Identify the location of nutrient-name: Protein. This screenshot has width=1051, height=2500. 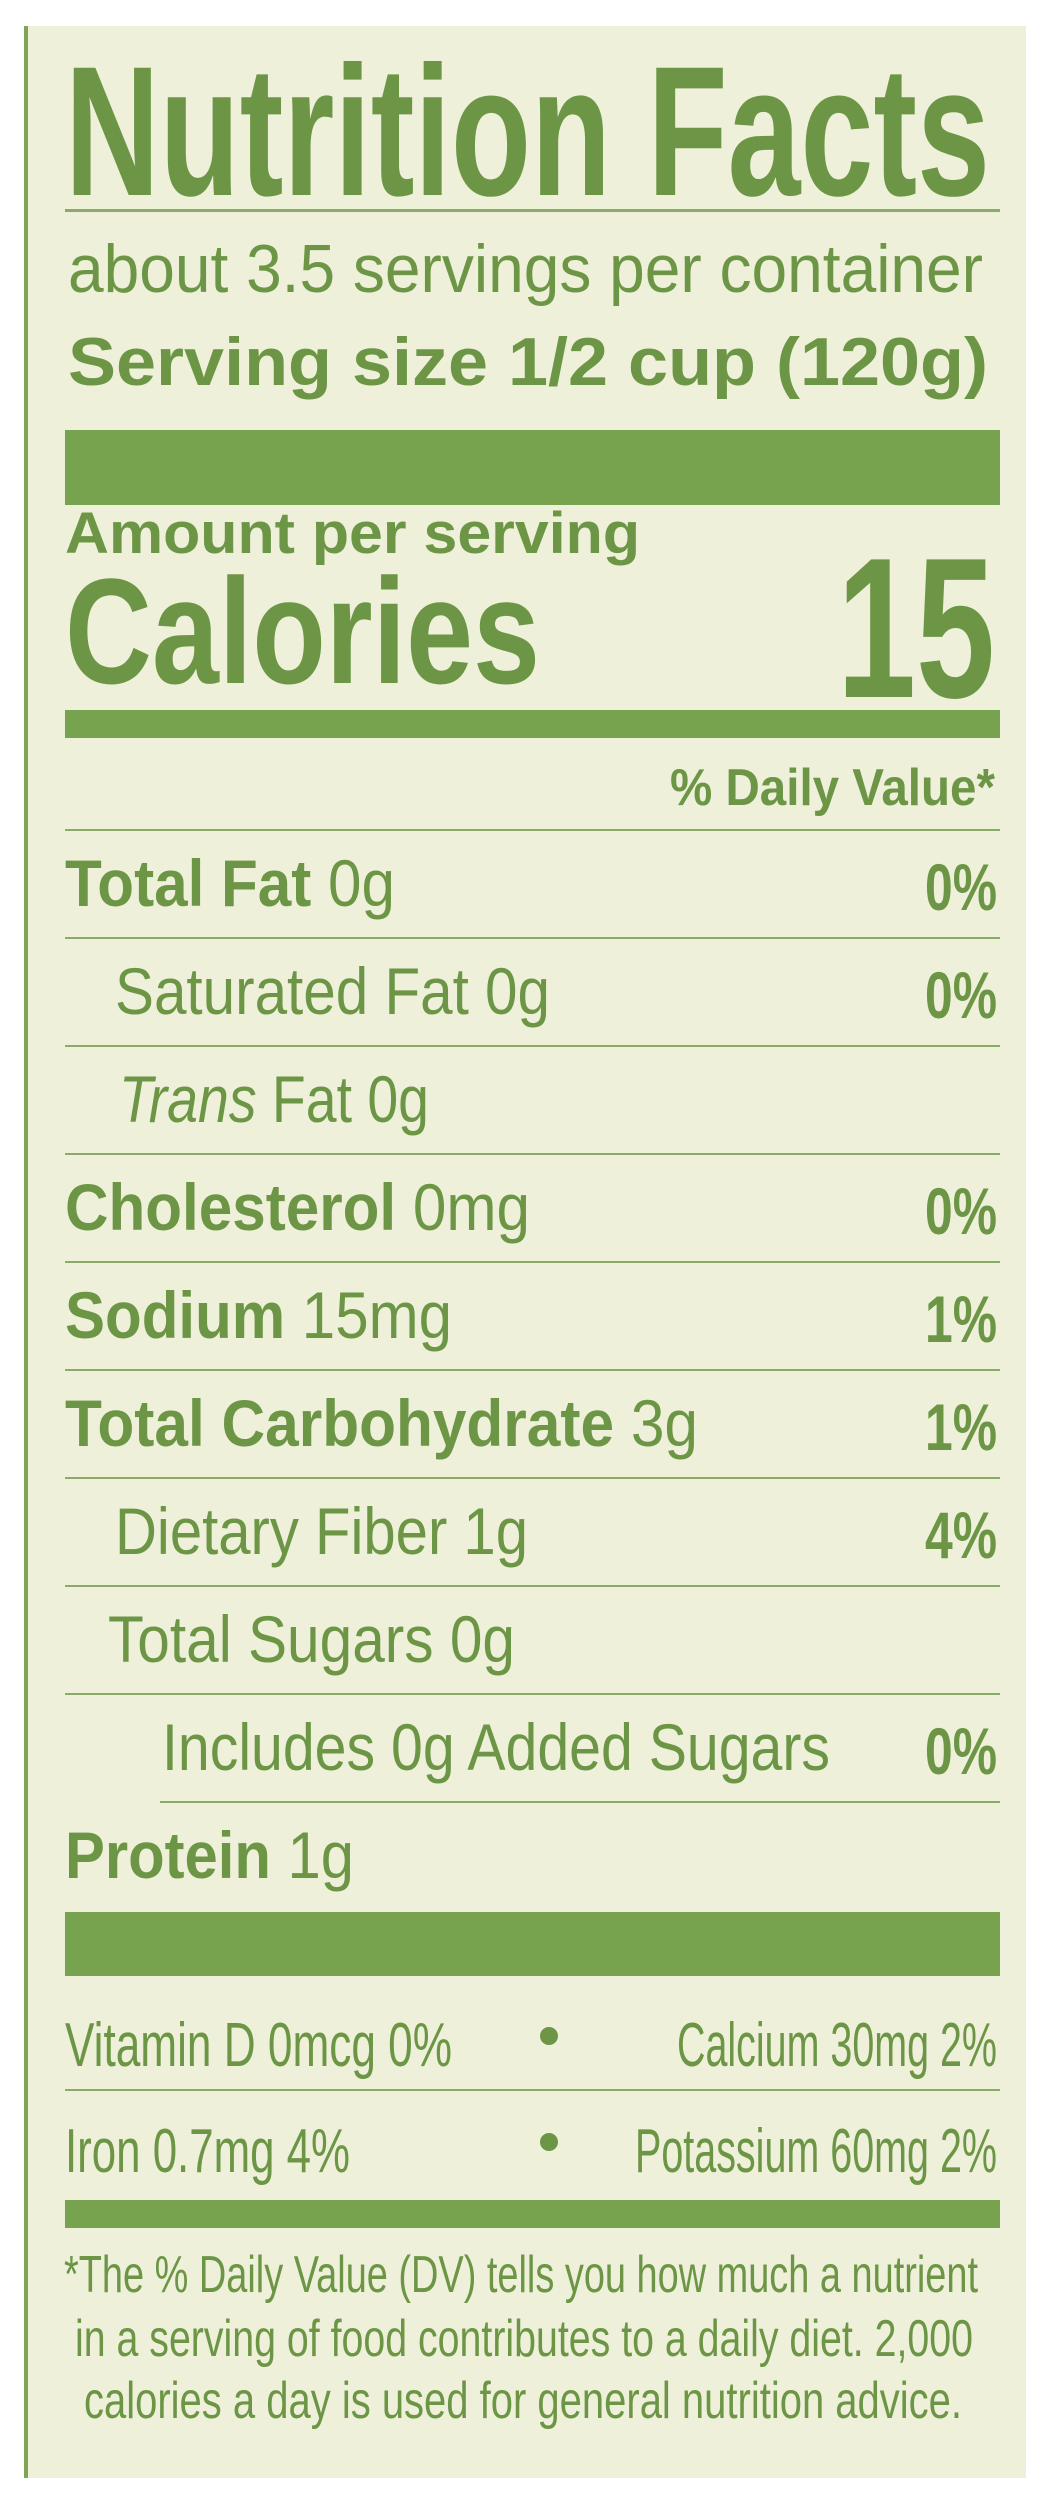
(168, 1855).